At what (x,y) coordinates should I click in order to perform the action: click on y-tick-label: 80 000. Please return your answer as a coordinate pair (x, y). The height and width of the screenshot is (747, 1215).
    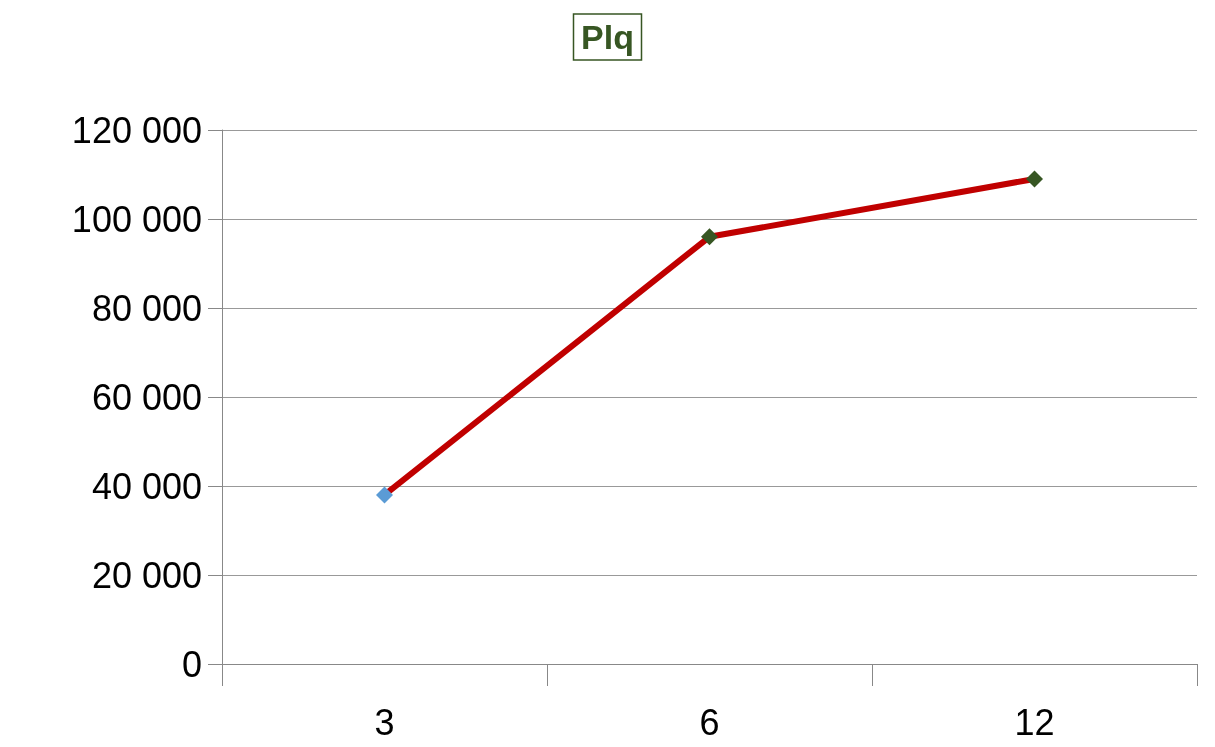
    Looking at the image, I should click on (146, 308).